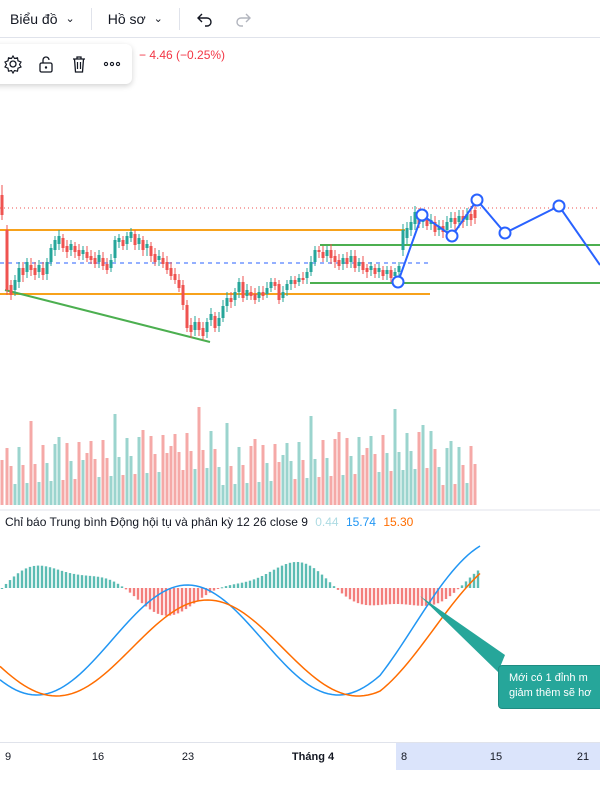  What do you see at coordinates (300, 756) in the screenshot?
I see `time-axis: 9 16 23 Tháng 4 8 15 21` at bounding box center [300, 756].